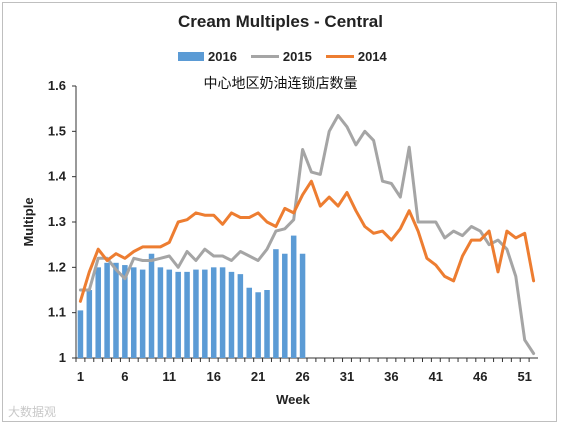 The image size is (561, 427). Describe the element at coordinates (169, 376) in the screenshot. I see `x-tick-label: 11` at that location.